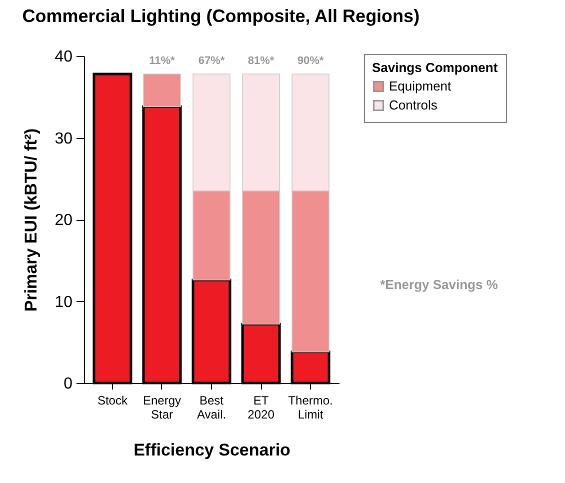 The height and width of the screenshot is (483, 565). I want to click on x-tick-label: Best Avail., so click(211, 408).